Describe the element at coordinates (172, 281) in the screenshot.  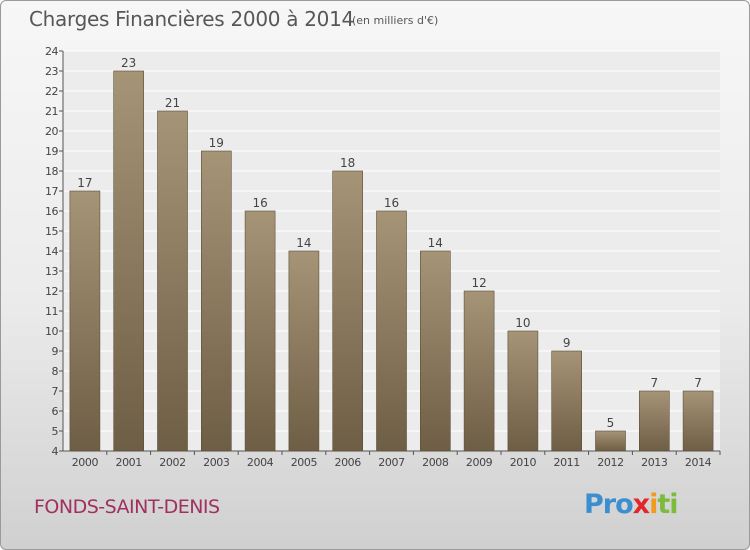
I see `bar-2002` at that location.